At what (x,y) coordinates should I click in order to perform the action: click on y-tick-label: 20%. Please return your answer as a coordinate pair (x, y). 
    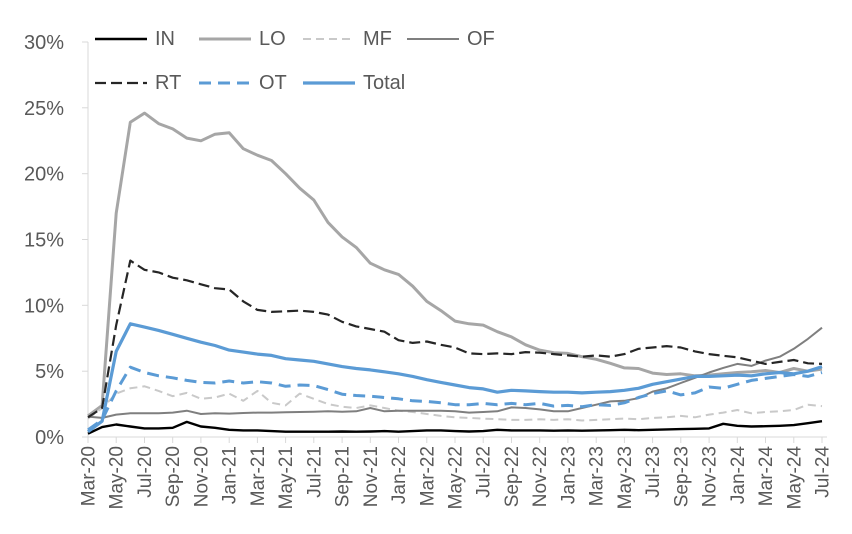
    Looking at the image, I should click on (44, 175).